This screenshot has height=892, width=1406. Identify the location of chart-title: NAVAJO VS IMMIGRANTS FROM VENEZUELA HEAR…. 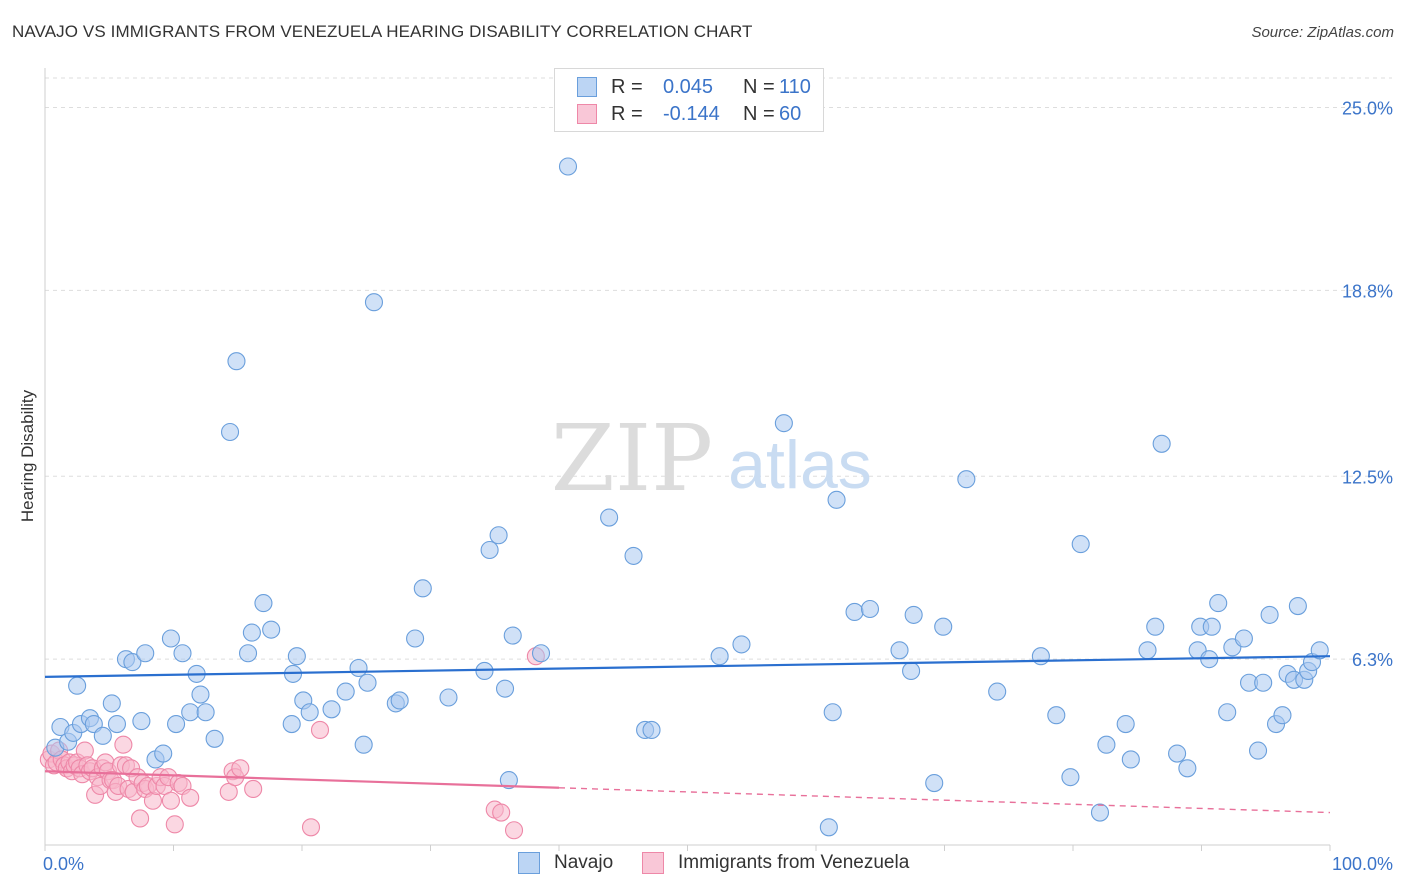
(382, 31).